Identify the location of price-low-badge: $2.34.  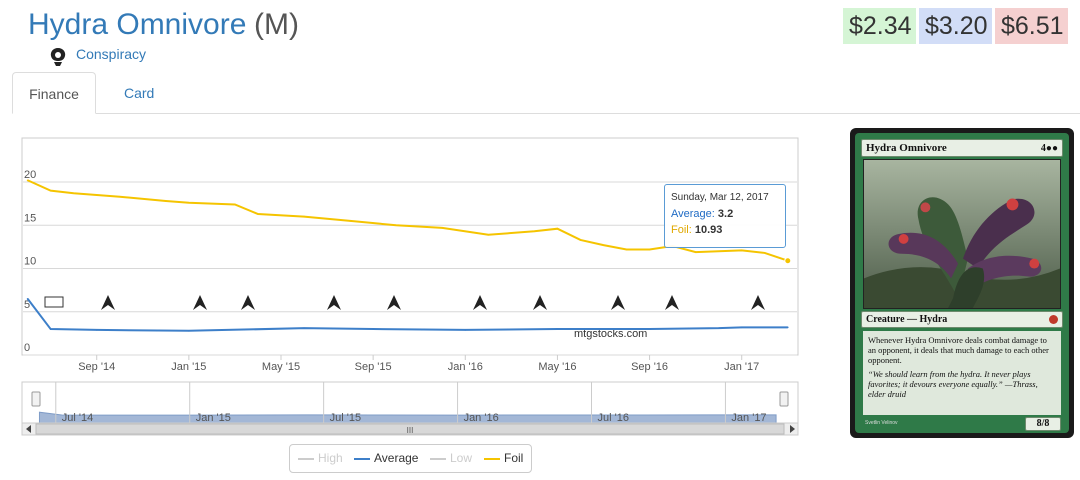
(879, 26).